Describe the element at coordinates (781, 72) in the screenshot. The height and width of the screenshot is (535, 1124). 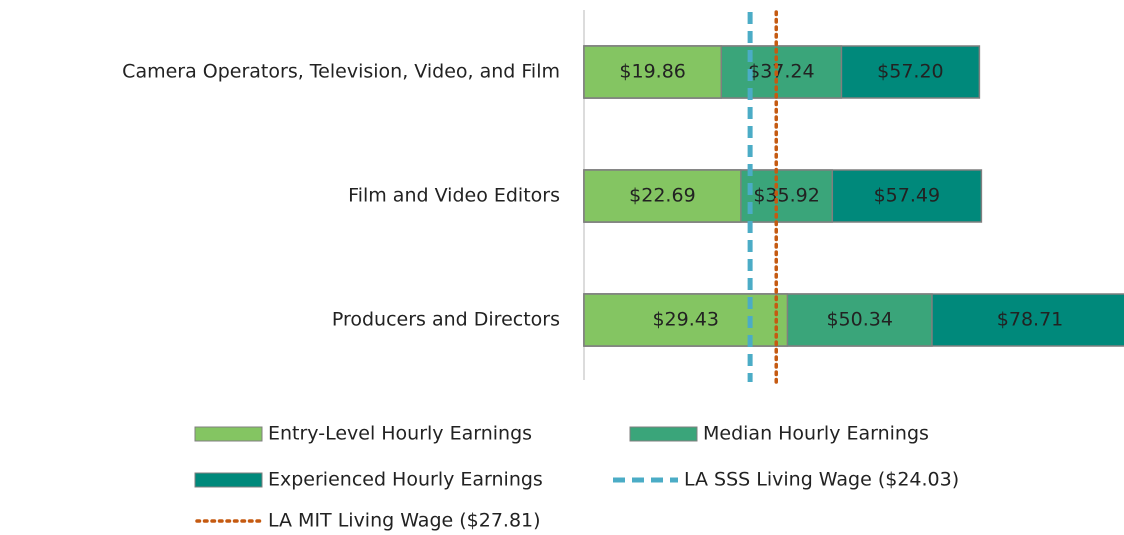
I see `value-label: $37.24` at that location.